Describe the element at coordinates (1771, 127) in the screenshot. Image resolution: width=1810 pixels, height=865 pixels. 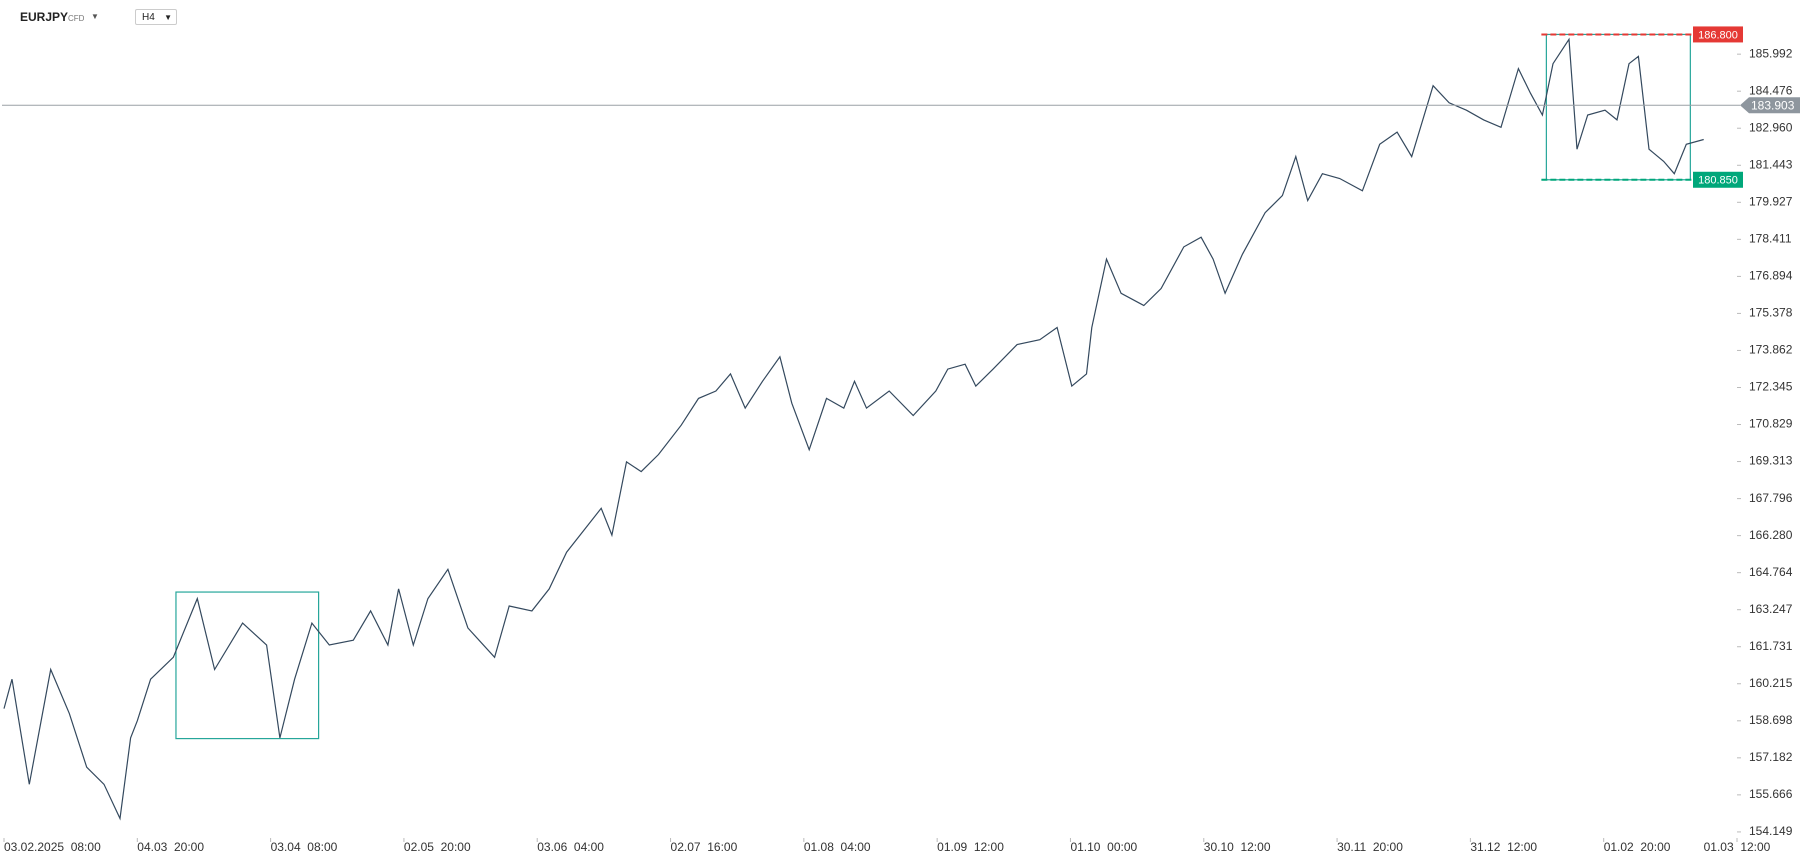
I see `y-tick-label: 182.960` at that location.